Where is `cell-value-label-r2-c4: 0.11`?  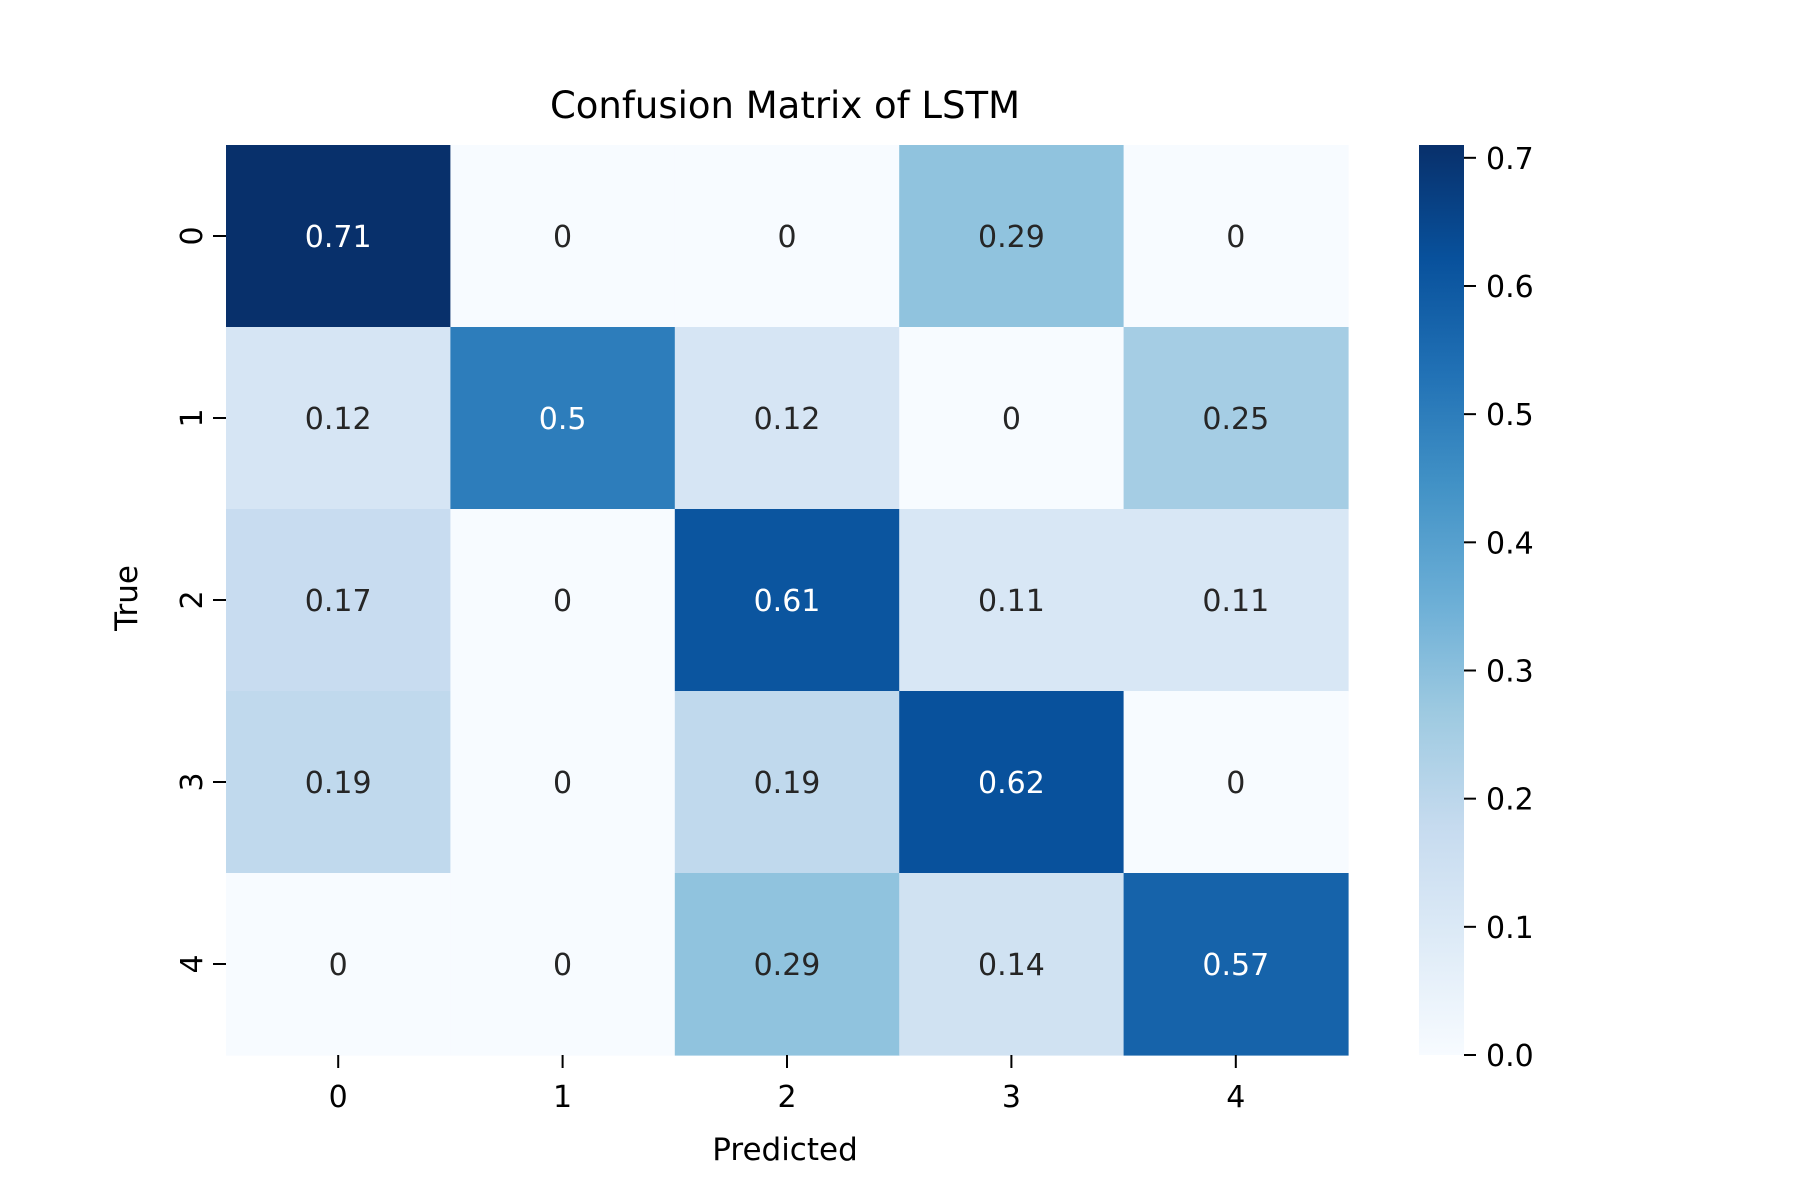 cell-value-label-r2-c4: 0.11 is located at coordinates (1235, 601).